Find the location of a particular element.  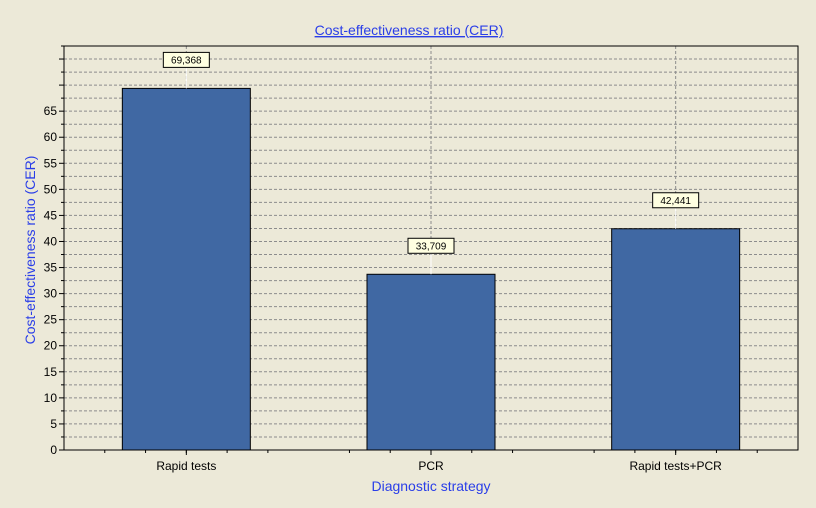

x-axis-ticks: Rapid tests PCR Rapid tests+PCR is located at coordinates (431, 461).